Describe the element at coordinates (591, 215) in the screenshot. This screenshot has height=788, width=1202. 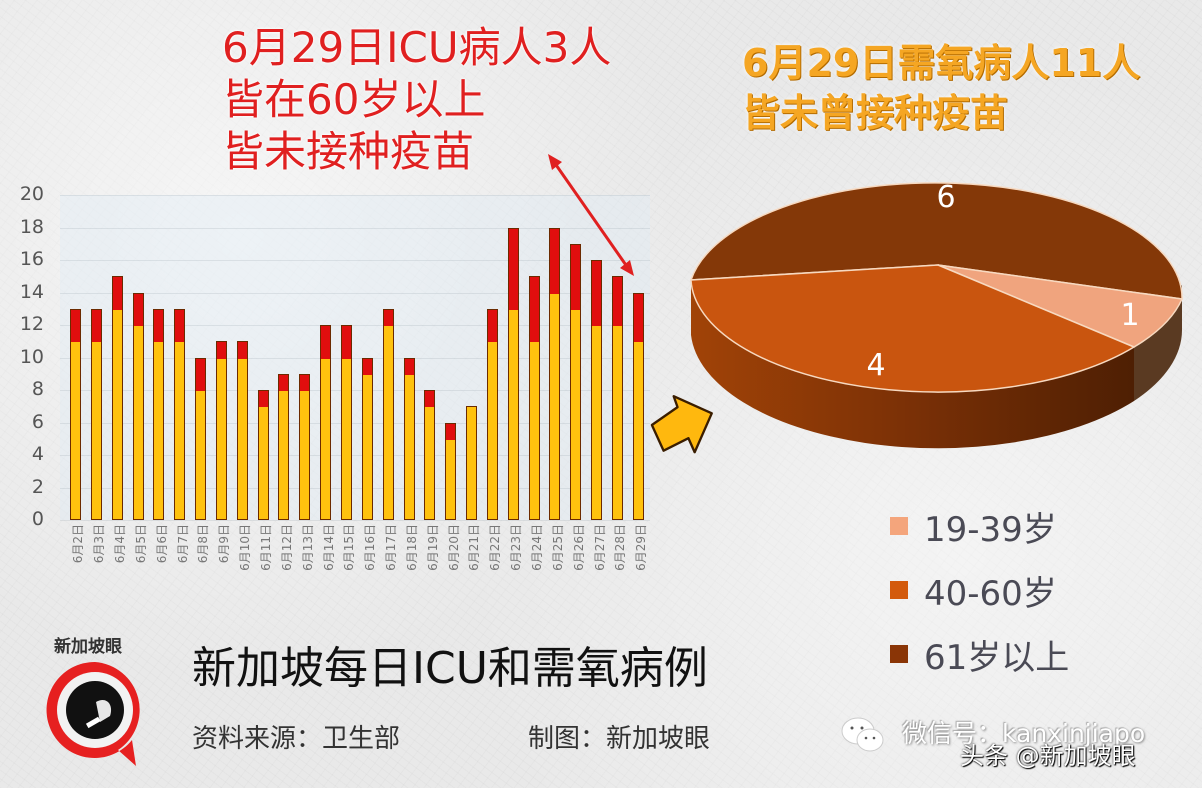
I see `red-double-arrow-icon` at that location.